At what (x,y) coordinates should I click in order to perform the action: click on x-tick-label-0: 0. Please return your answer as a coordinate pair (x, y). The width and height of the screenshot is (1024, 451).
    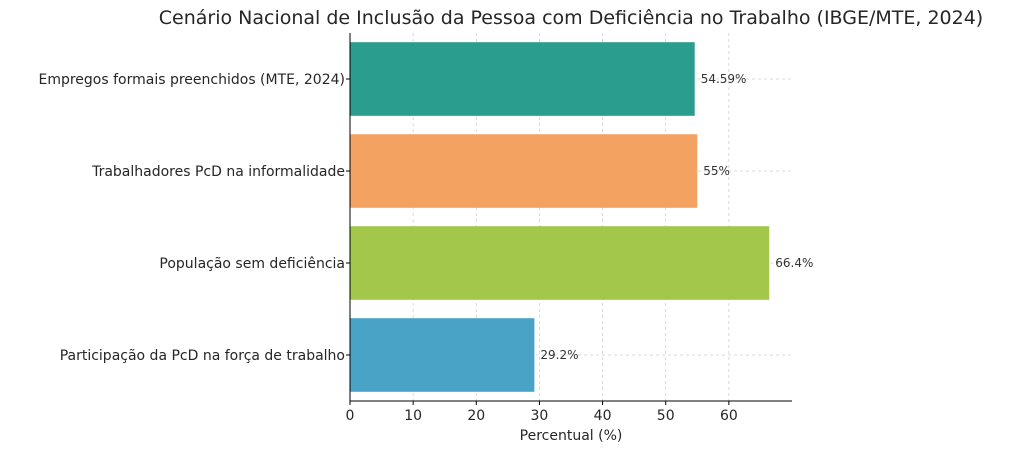
    Looking at the image, I should click on (350, 416).